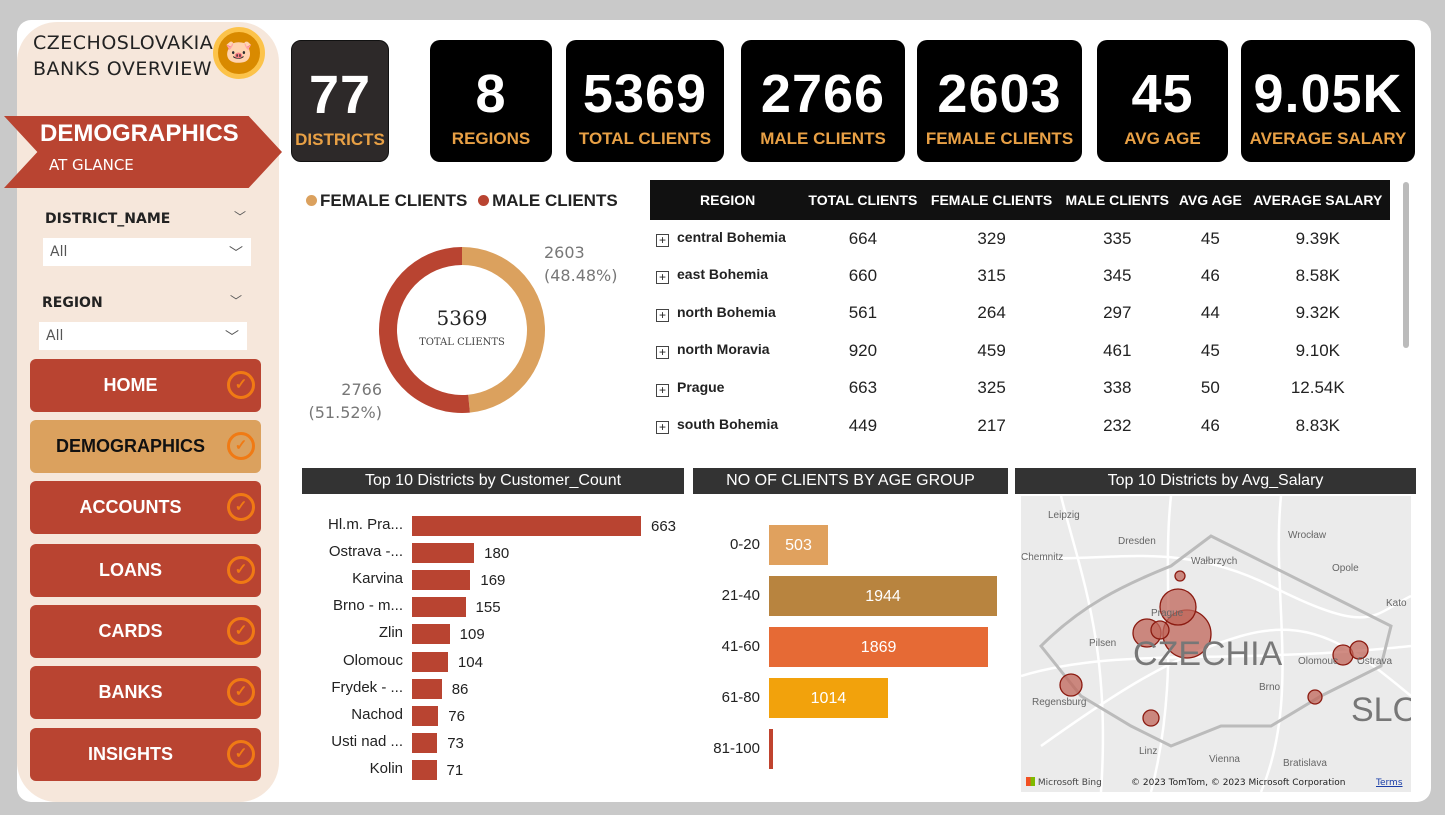 The image size is (1445, 815). What do you see at coordinates (311, 200) in the screenshot?
I see `legend-dot-female` at bounding box center [311, 200].